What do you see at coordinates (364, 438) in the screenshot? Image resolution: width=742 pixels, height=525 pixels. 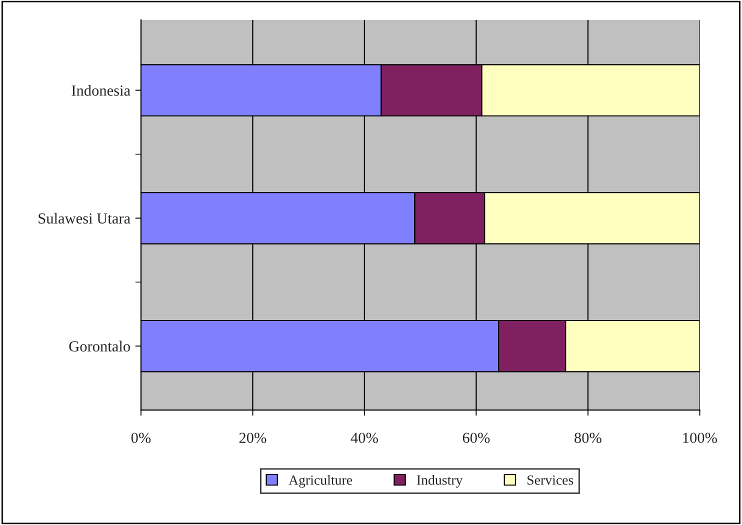 I see `x-tick-label: 40%` at bounding box center [364, 438].